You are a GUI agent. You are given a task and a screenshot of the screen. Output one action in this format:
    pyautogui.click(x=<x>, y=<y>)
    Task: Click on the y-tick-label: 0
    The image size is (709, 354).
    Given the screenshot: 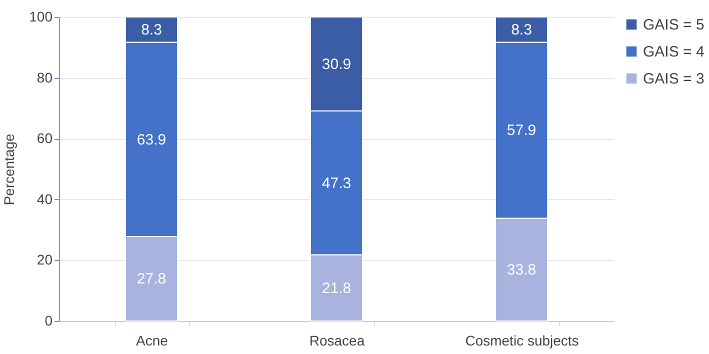 What is the action you would take?
    pyautogui.click(x=48, y=320)
    